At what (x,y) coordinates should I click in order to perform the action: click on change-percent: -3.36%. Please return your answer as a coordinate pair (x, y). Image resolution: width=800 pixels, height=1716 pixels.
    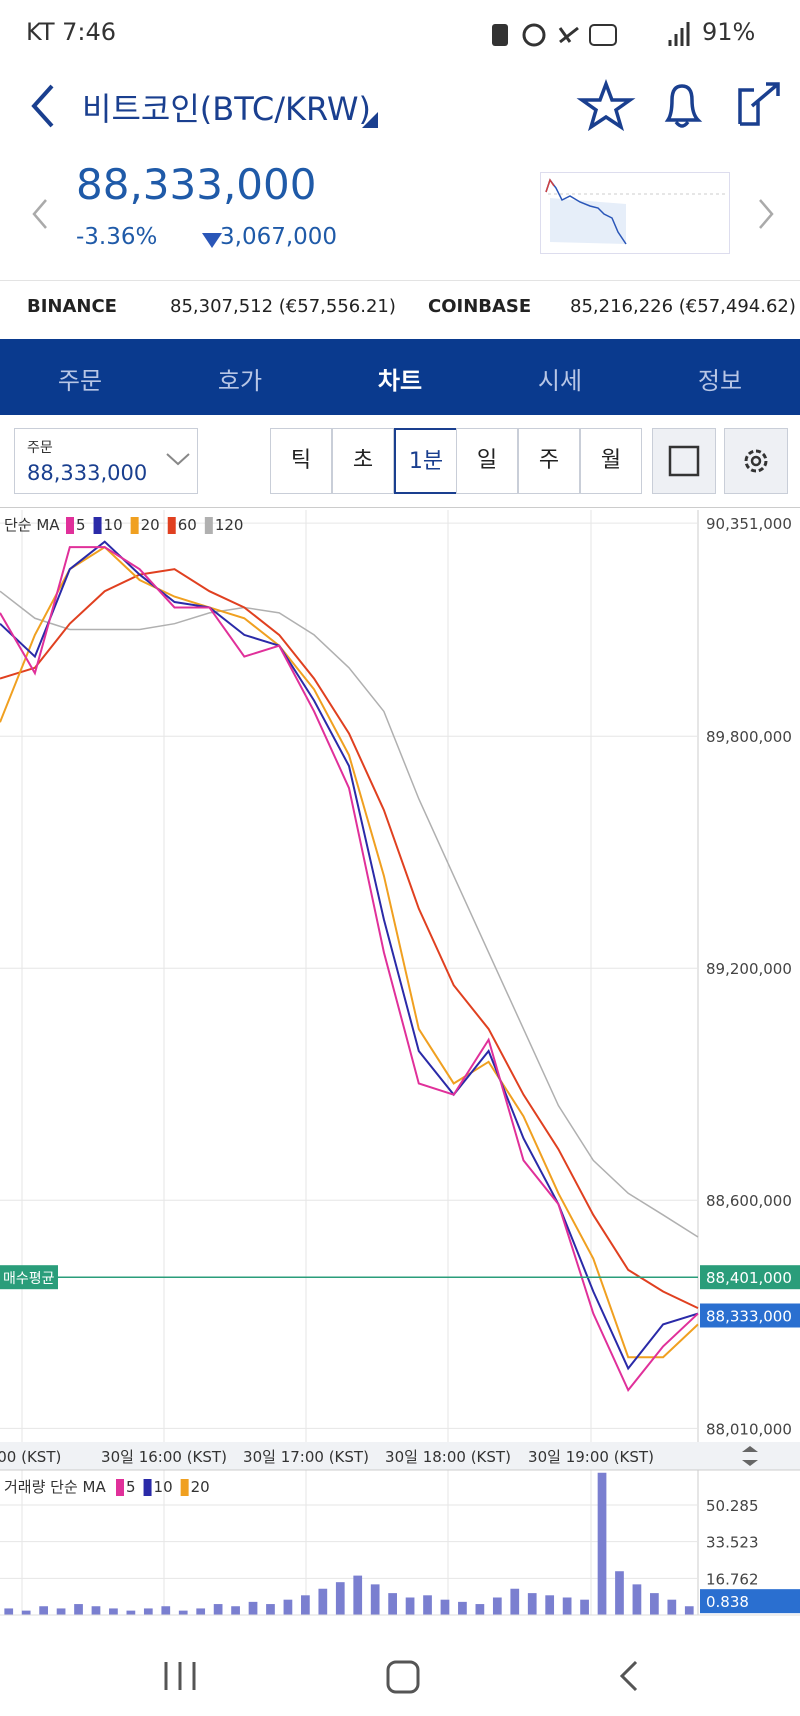
    Looking at the image, I should click on (117, 237).